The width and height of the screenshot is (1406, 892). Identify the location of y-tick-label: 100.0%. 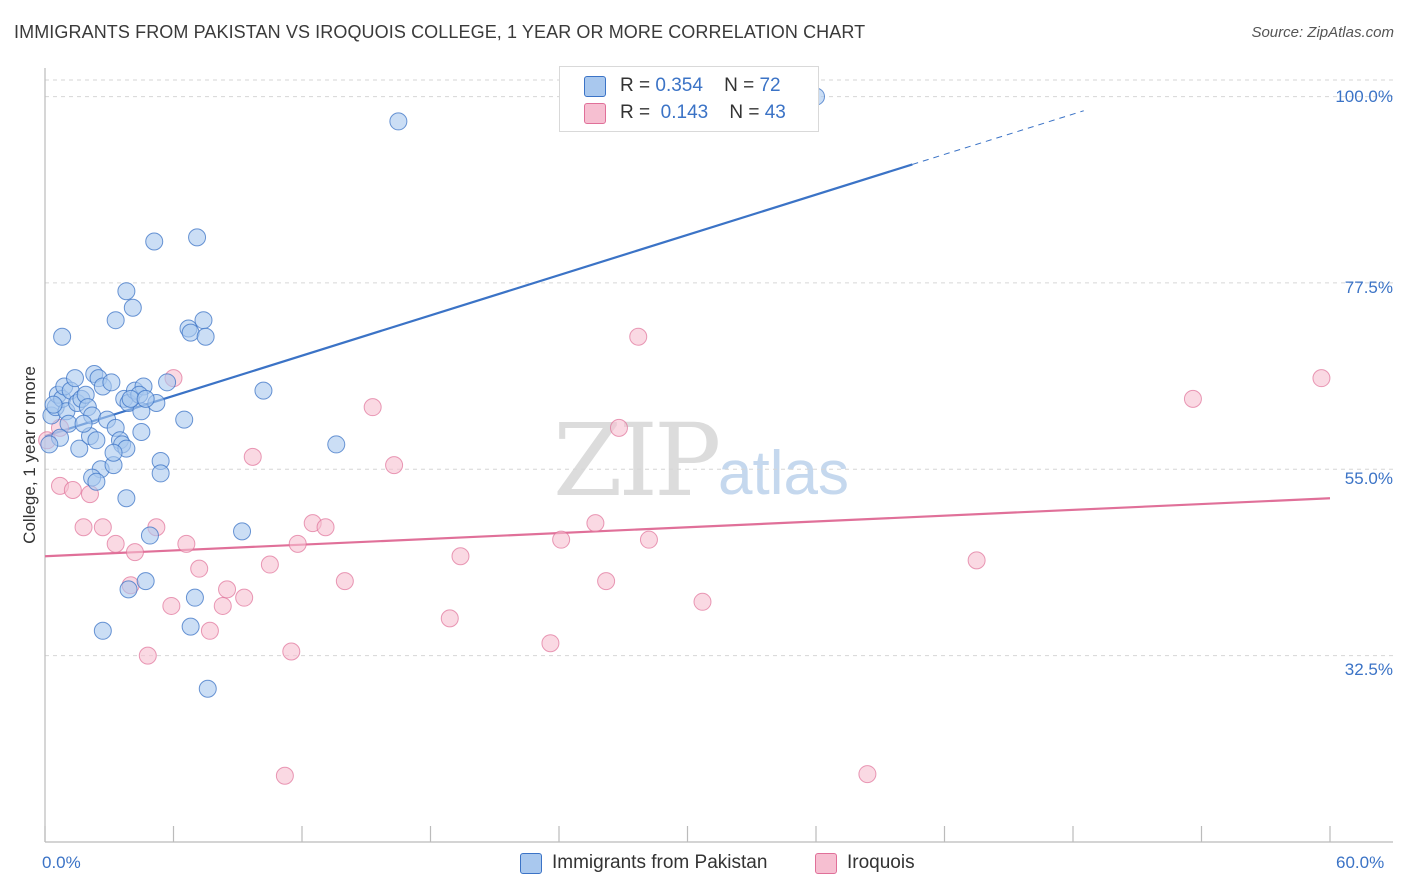
(1364, 96).